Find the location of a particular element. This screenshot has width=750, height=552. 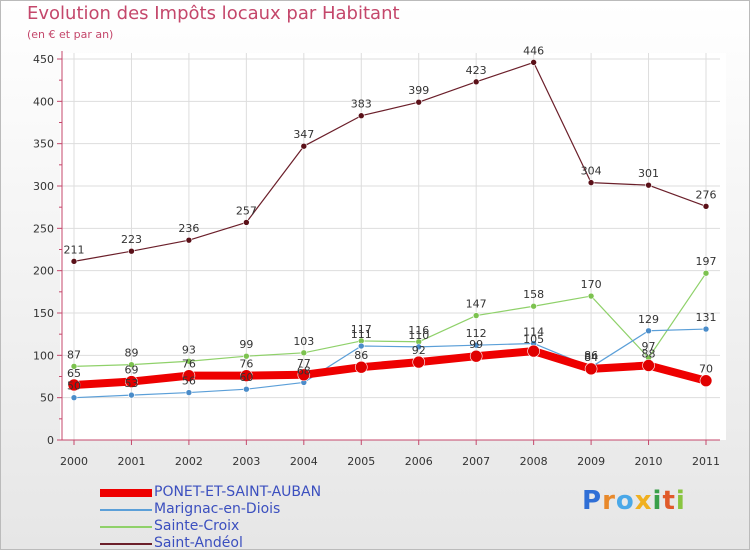

x-tick-label: 2007 is located at coordinates (476, 461).